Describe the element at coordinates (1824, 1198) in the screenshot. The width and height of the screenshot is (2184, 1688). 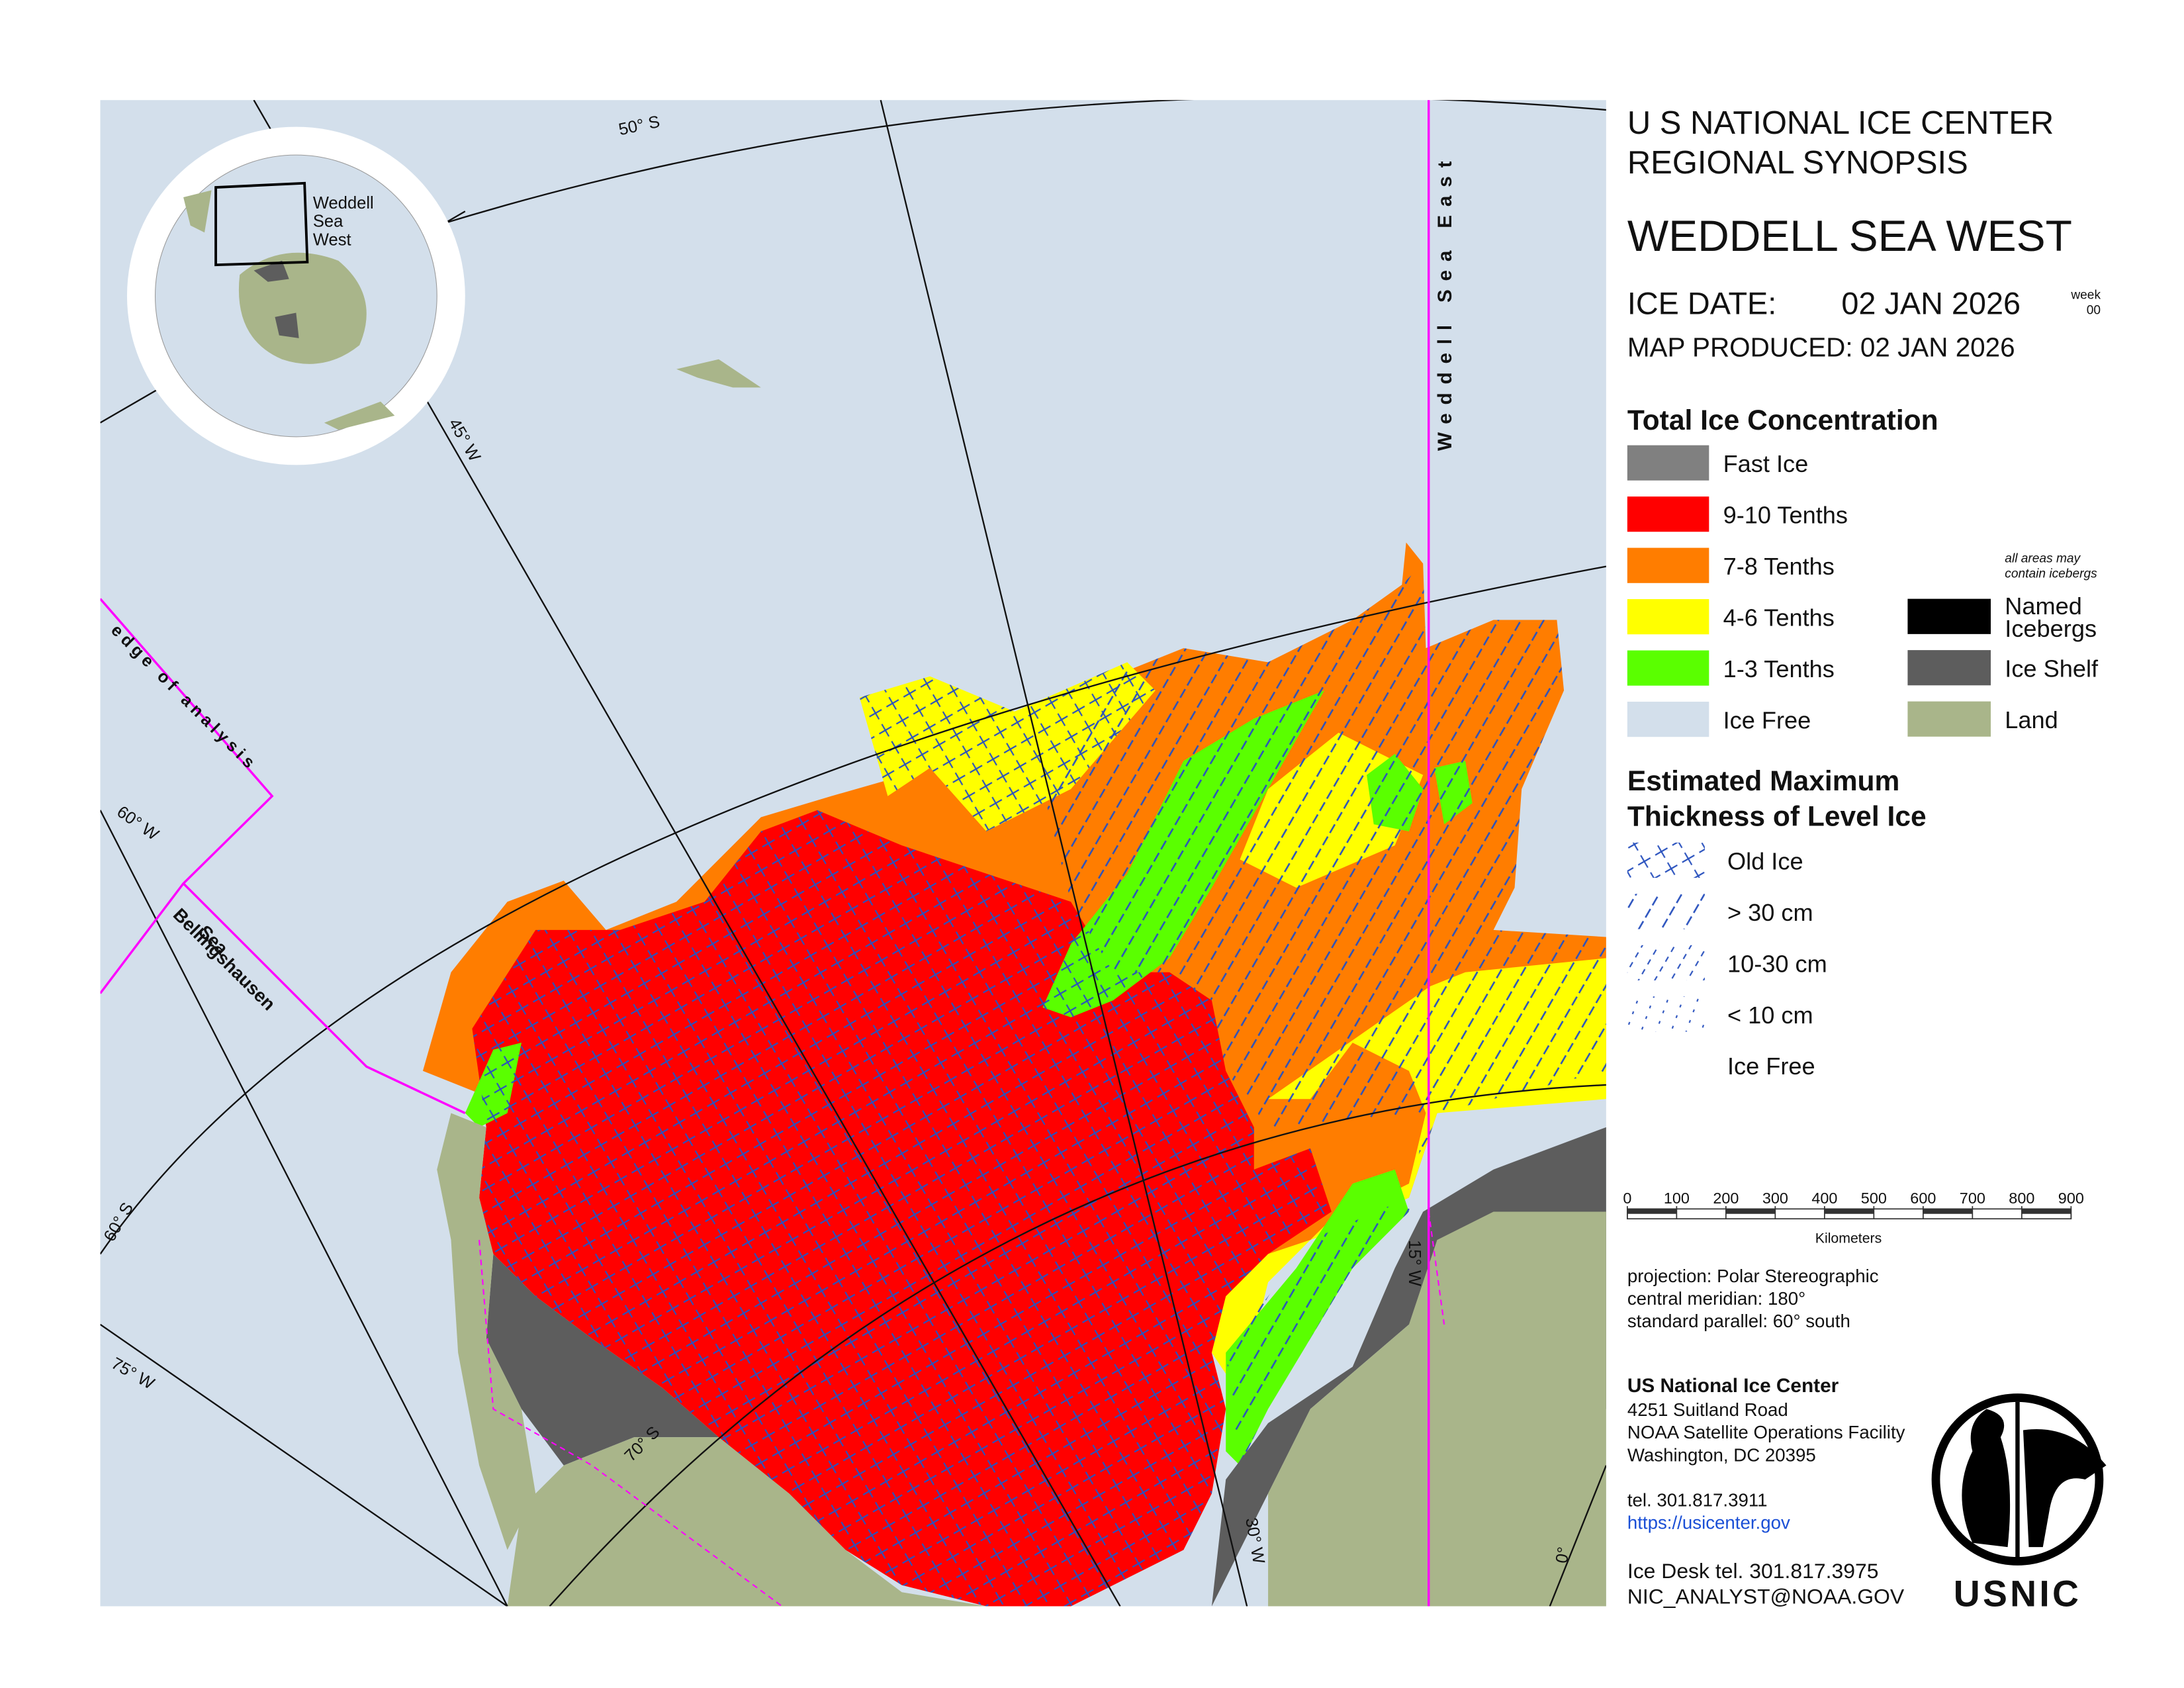
I see `scale-label: 400` at that location.